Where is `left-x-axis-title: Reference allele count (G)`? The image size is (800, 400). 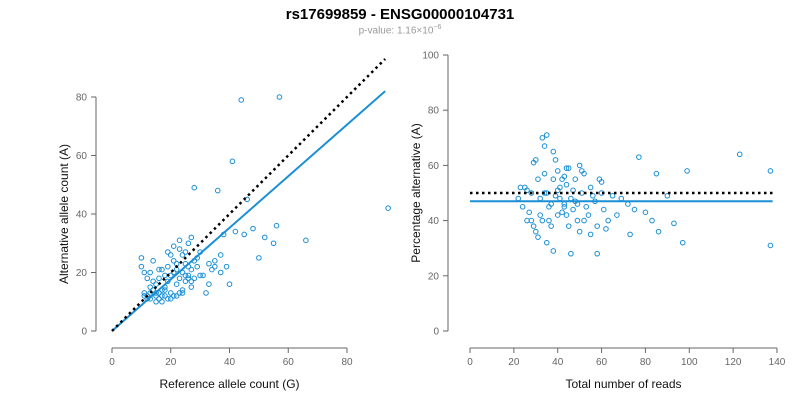 left-x-axis-title: Reference allele count (G) is located at coordinates (229, 384).